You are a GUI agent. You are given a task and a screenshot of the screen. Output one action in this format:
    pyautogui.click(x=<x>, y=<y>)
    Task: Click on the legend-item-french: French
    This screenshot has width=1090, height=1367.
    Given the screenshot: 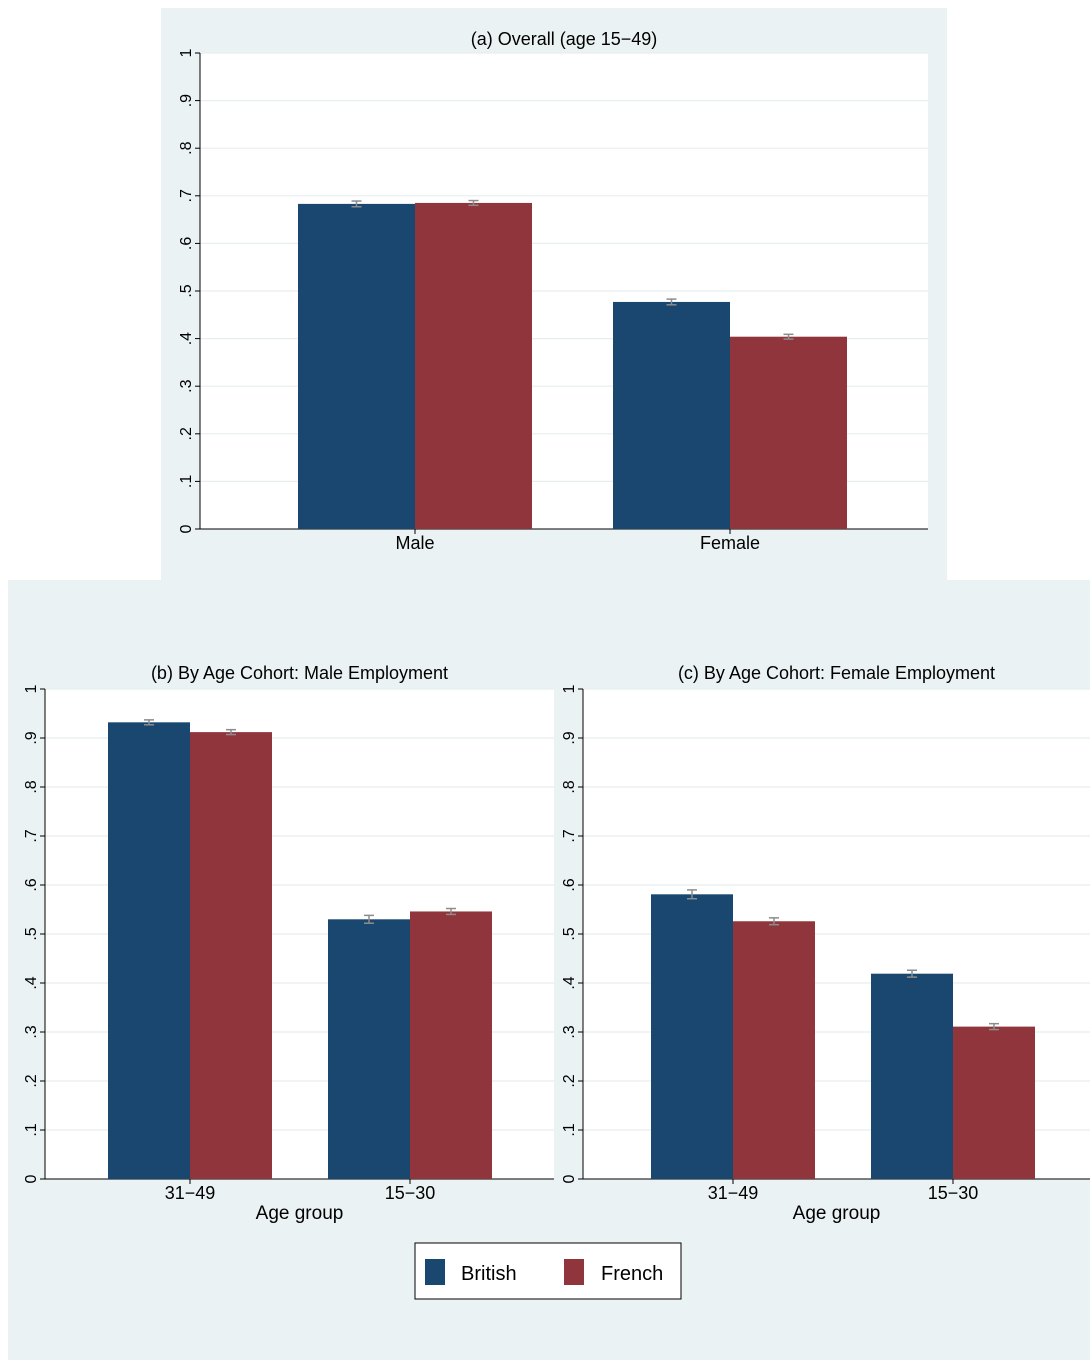 What is the action you would take?
    pyautogui.click(x=613, y=1272)
    